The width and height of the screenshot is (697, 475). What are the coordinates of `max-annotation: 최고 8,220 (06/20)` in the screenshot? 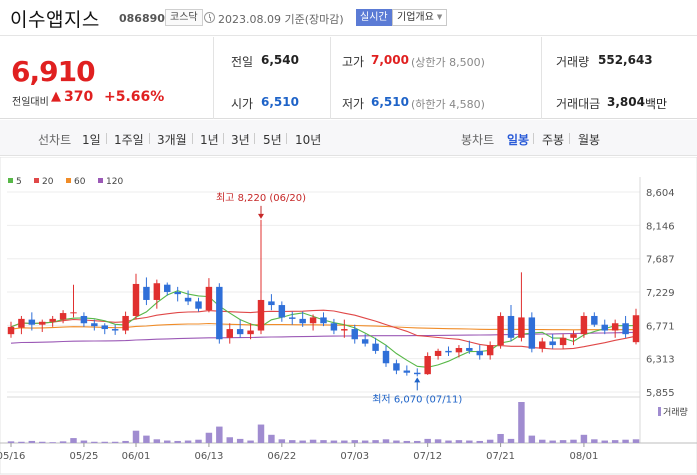 It's located at (261, 198).